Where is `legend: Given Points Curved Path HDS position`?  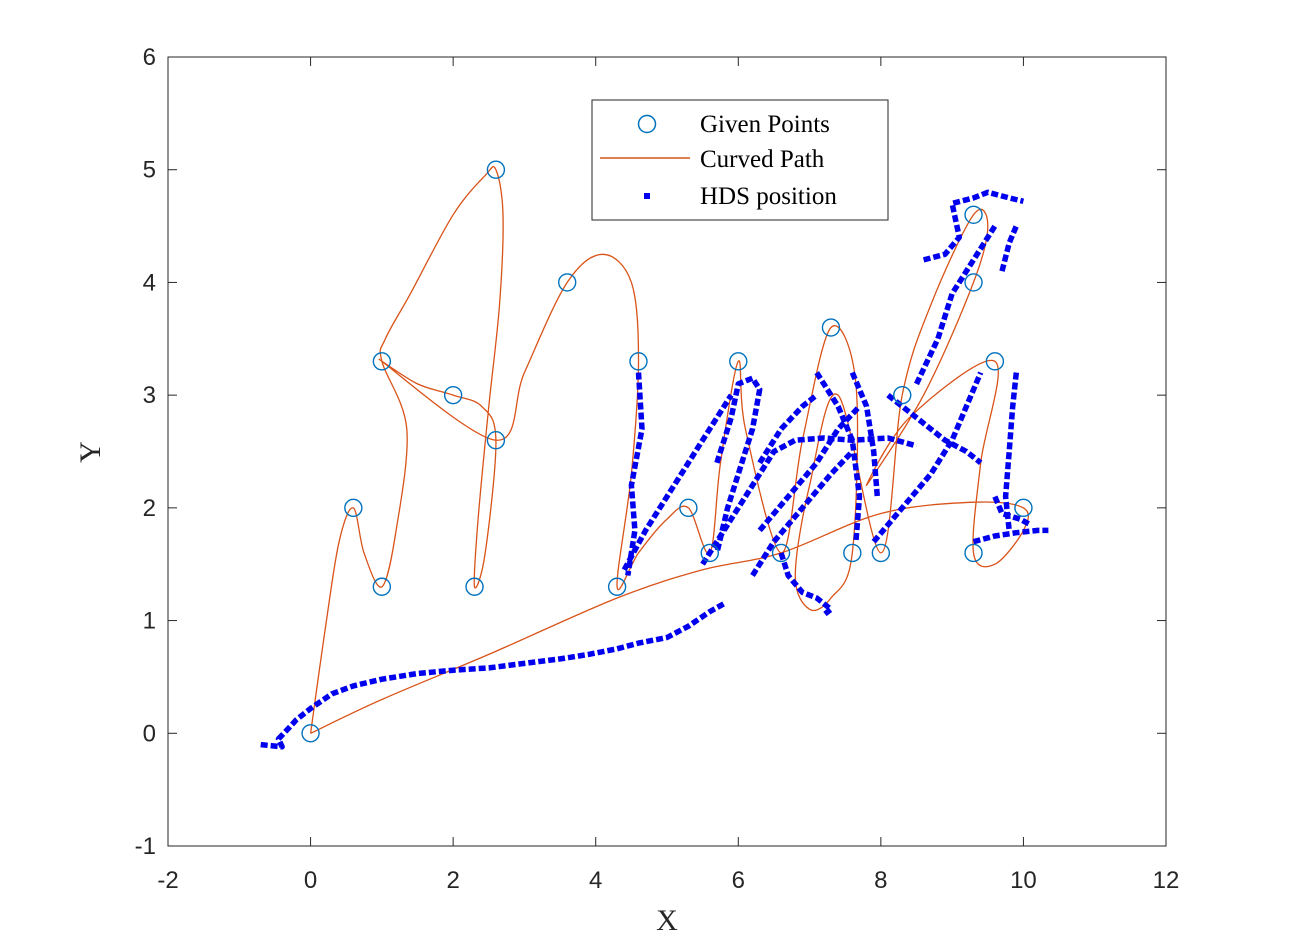
legend: Given Points Curved Path HDS position is located at coordinates (740, 160).